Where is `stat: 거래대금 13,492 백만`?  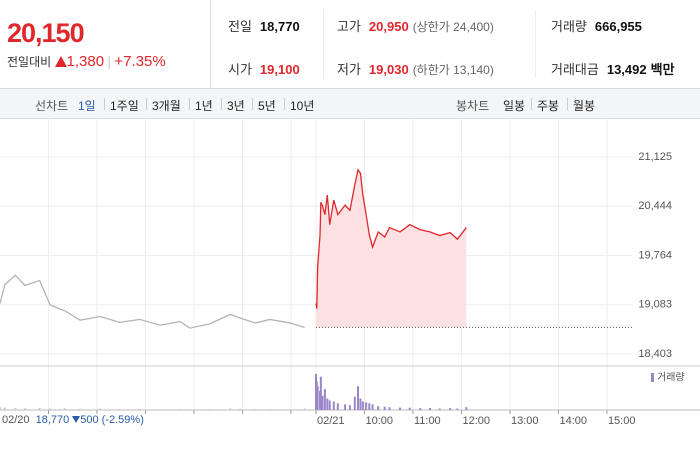 stat: 거래대금 13,492 백만 is located at coordinates (613, 69).